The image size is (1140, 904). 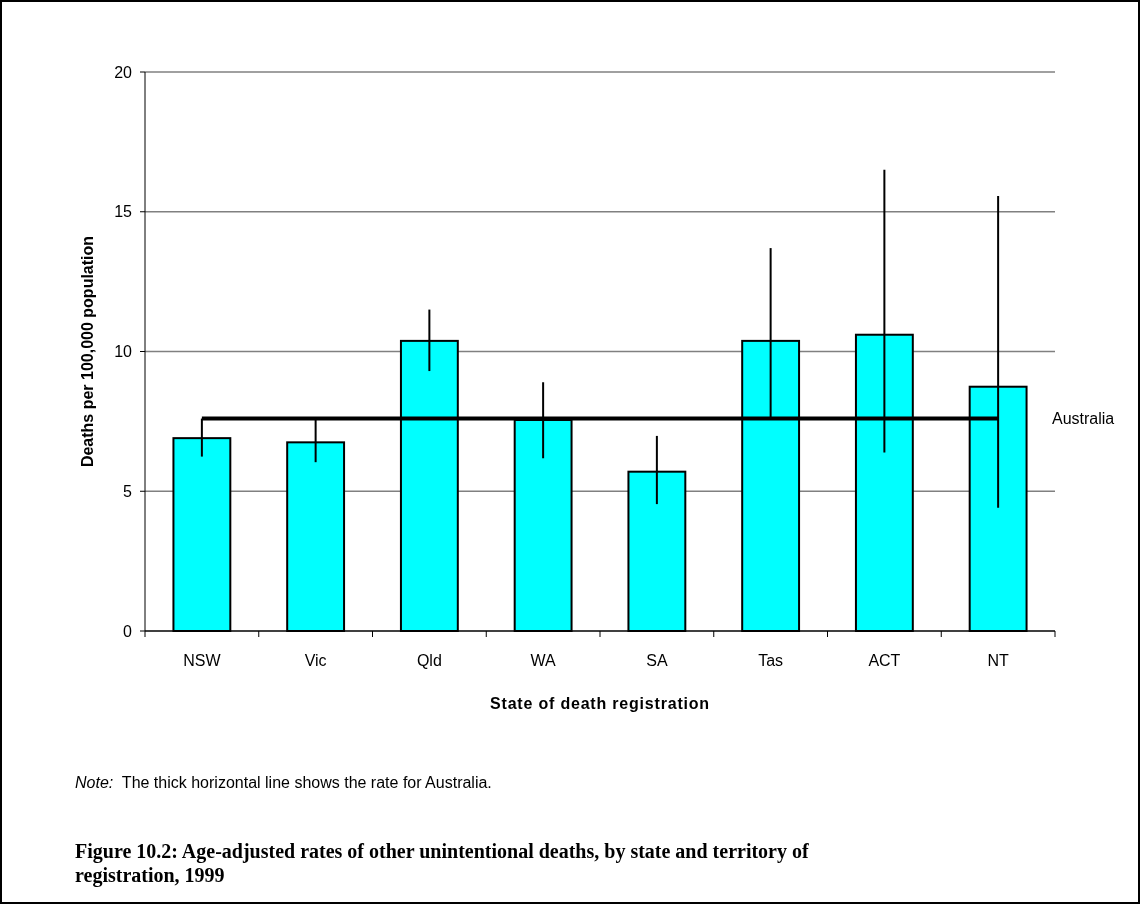 What do you see at coordinates (429, 660) in the screenshot?
I see `x-tick-label: Qld` at bounding box center [429, 660].